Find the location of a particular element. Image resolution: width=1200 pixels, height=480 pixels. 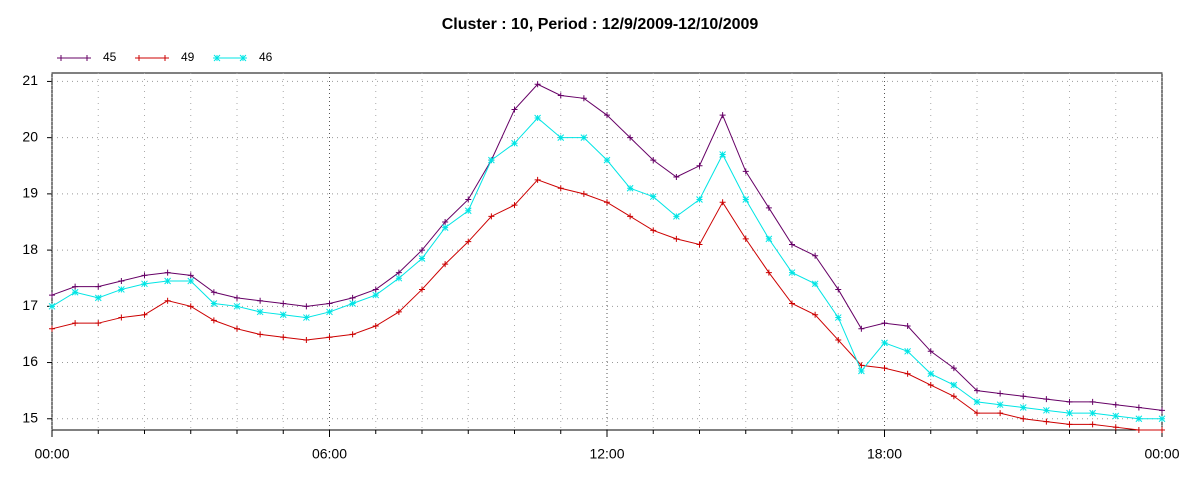

y-tick-label: 15 is located at coordinates (30, 417).